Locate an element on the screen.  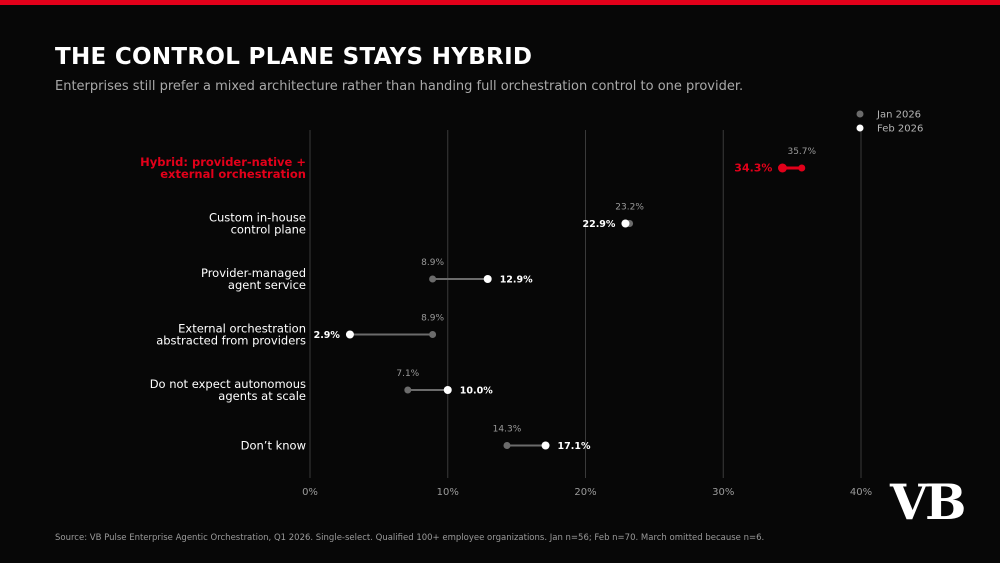
feb-value-label: 17.1% is located at coordinates (574, 446).